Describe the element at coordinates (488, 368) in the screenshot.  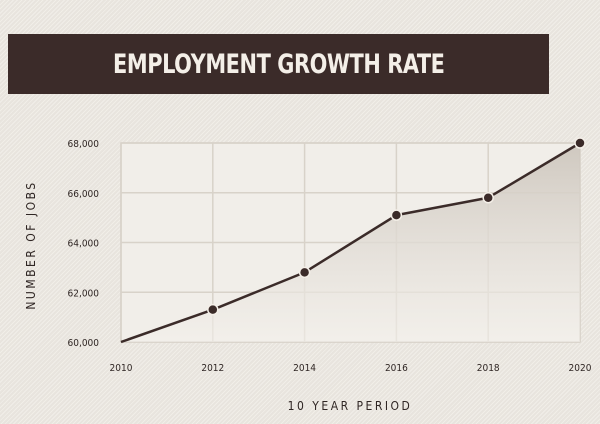
I see `x-tick-label: 2018` at that location.